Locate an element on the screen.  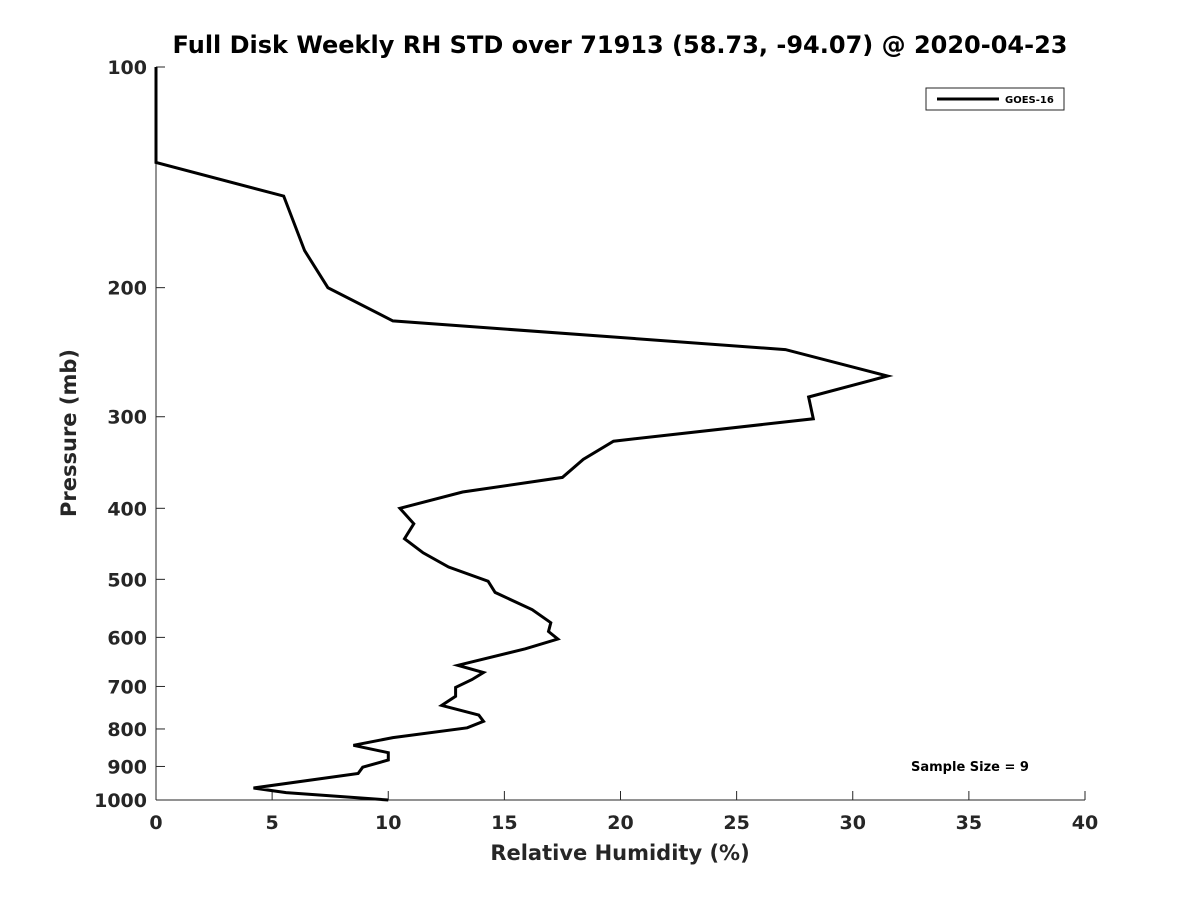
x-axis-label: Relative Humidity (%) is located at coordinates (619, 853).